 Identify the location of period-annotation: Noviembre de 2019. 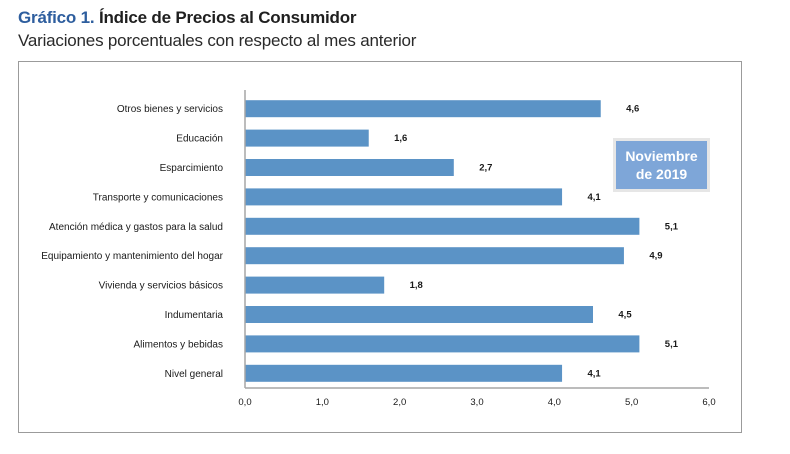
(661, 165).